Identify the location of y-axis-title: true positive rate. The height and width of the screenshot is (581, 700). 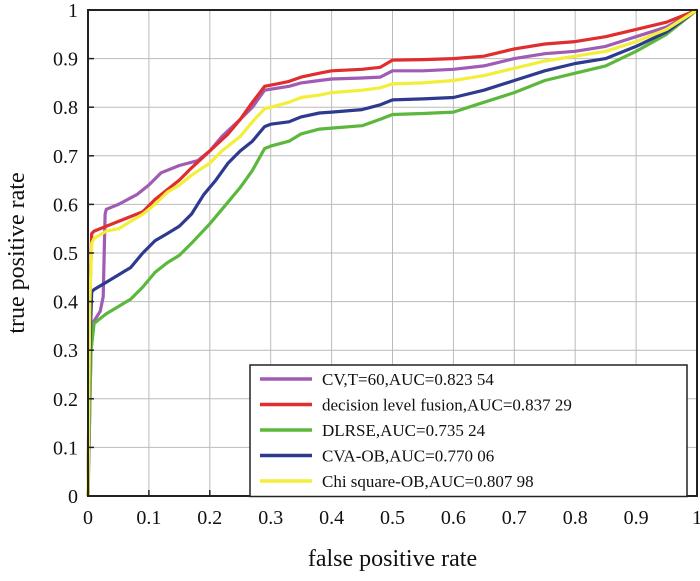
(17, 252).